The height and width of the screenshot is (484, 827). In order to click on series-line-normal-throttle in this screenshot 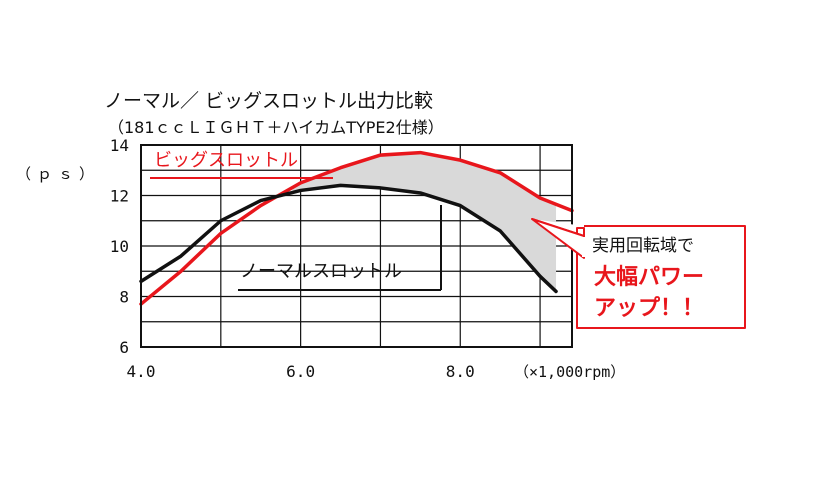, I will do `click(348, 238)`.